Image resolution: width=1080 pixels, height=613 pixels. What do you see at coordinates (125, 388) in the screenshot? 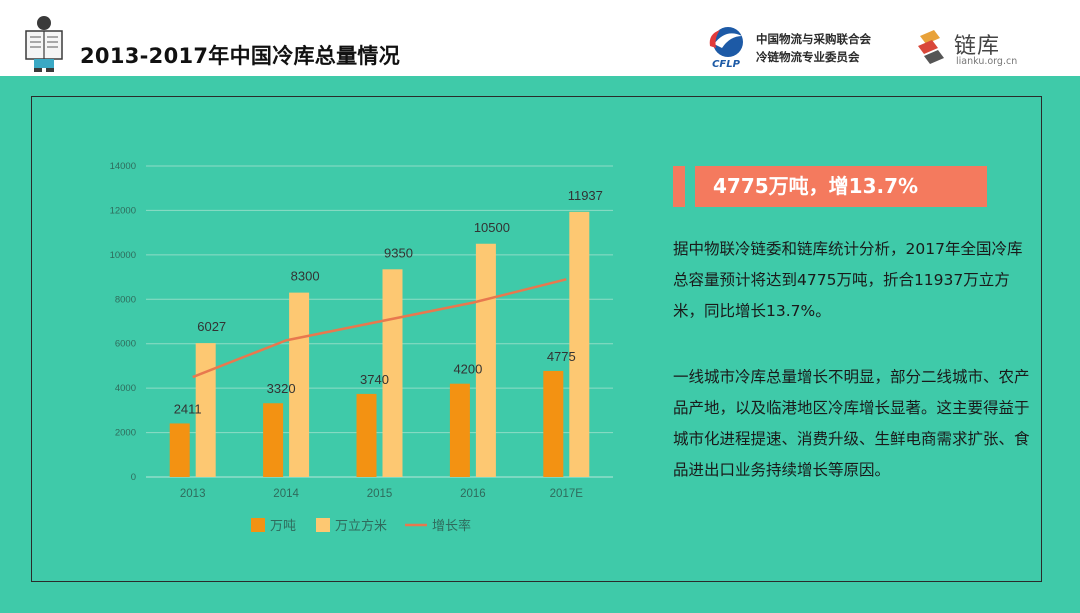
I see `y-tick-label: 4000` at bounding box center [125, 388].